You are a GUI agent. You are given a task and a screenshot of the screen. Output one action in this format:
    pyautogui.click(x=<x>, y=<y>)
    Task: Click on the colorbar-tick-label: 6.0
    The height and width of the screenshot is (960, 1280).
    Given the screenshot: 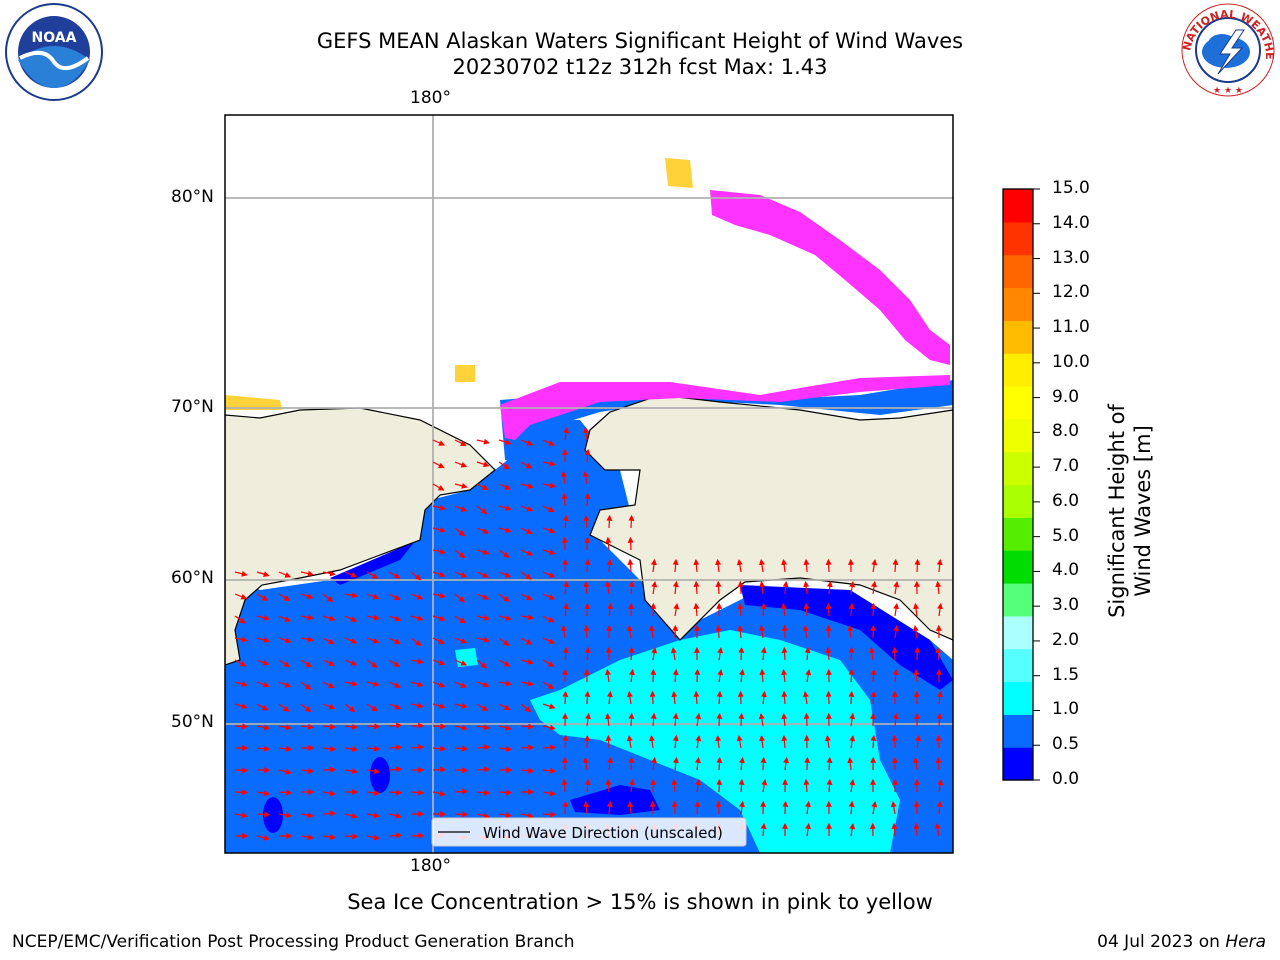 What is the action you would take?
    pyautogui.click(x=1066, y=500)
    